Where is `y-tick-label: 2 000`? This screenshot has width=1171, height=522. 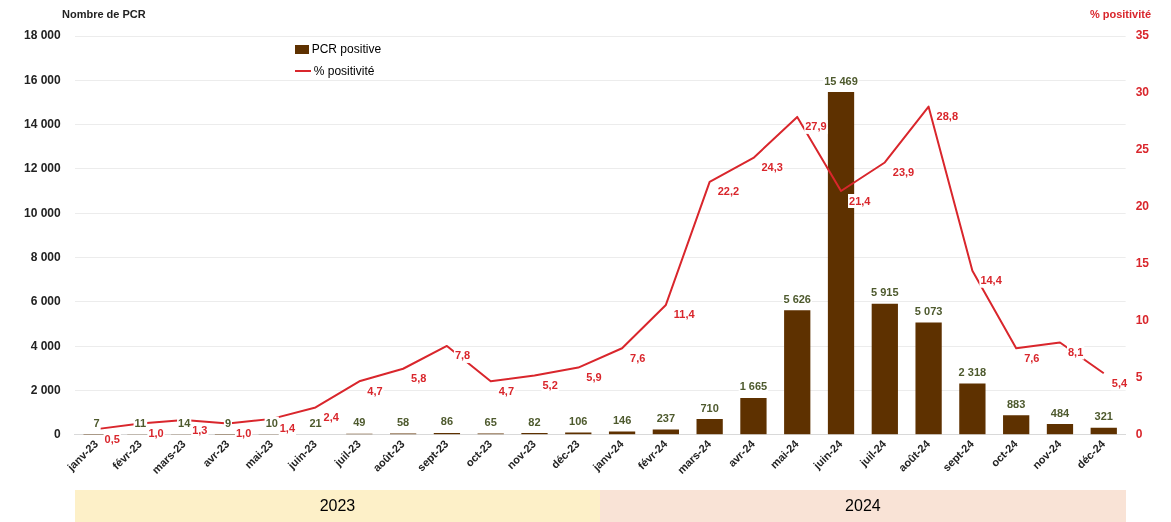 y-tick-label: 2 000 is located at coordinates (46, 389).